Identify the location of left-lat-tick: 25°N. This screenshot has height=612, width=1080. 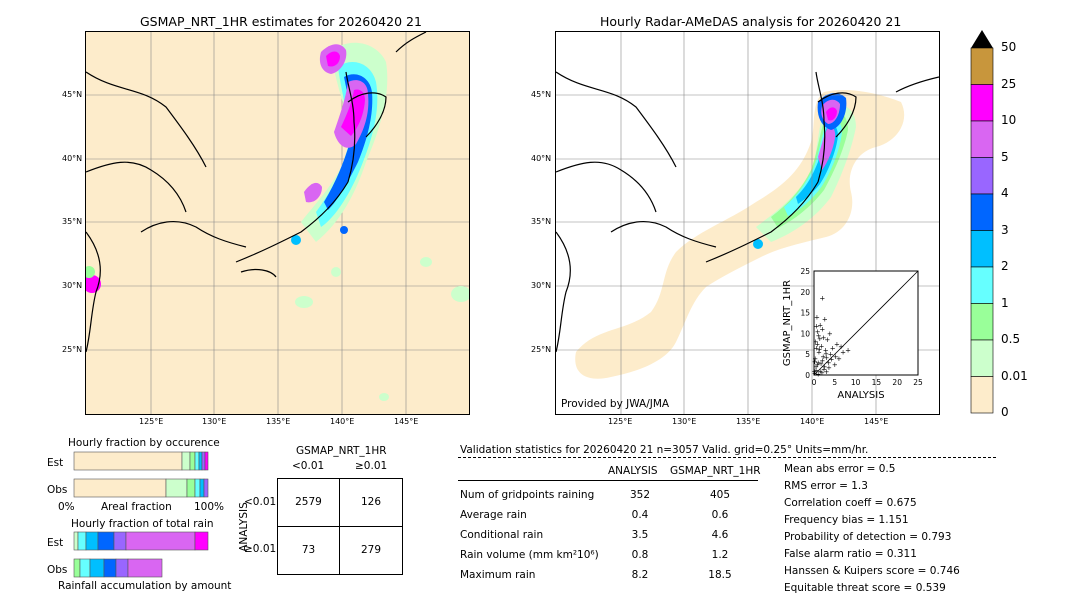
(72, 349).